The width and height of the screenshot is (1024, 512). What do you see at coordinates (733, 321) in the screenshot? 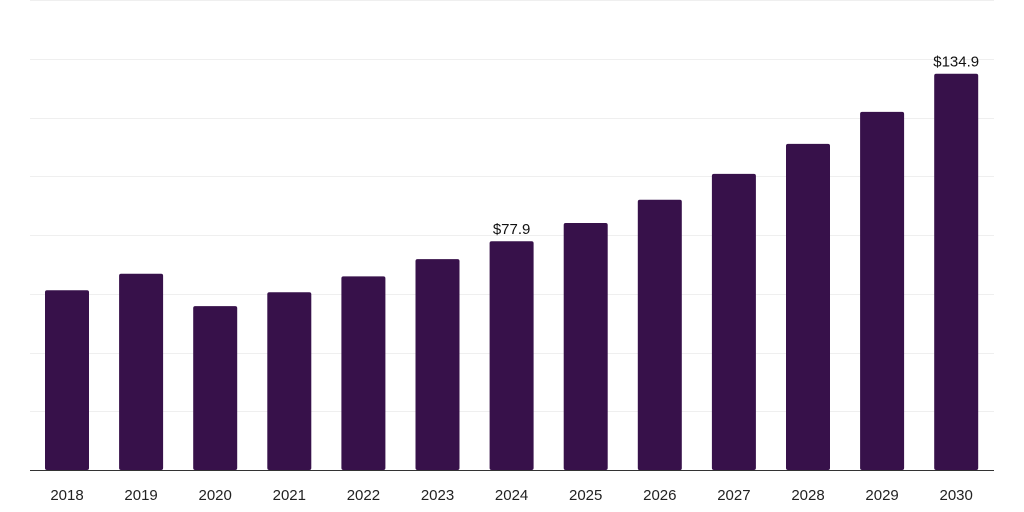
I see `bar-2027` at bounding box center [733, 321].